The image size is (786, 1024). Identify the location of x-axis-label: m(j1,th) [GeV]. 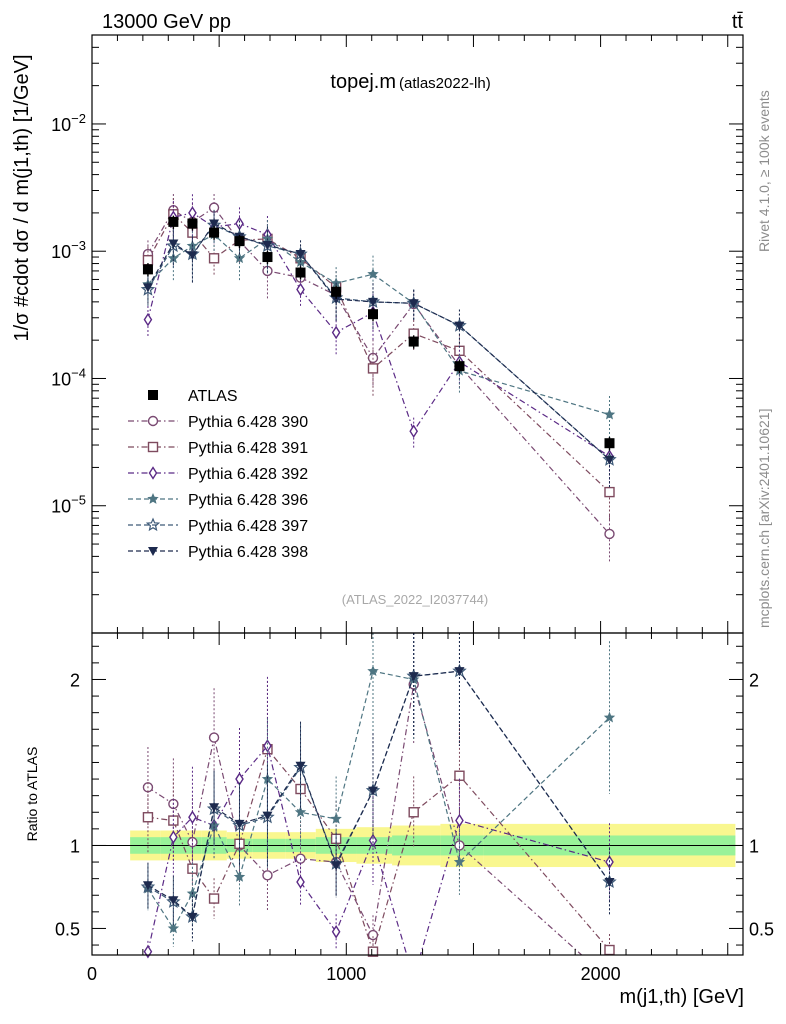
(682, 997).